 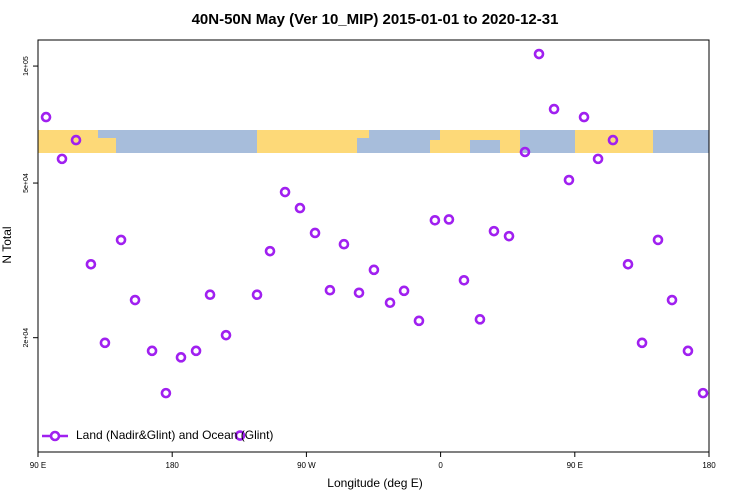 What do you see at coordinates (26, 183) in the screenshot?
I see `y-tick-label: 5e+04` at bounding box center [26, 183].